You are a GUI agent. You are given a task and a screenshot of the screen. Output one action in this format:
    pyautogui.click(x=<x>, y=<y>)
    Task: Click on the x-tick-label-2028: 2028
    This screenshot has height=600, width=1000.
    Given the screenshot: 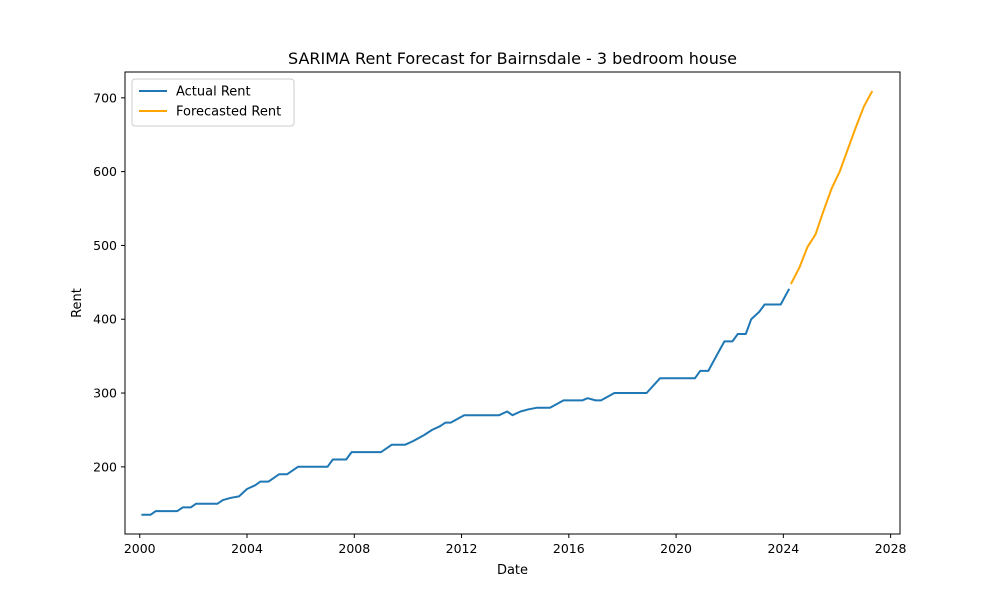 What is the action you would take?
    pyautogui.click(x=891, y=548)
    